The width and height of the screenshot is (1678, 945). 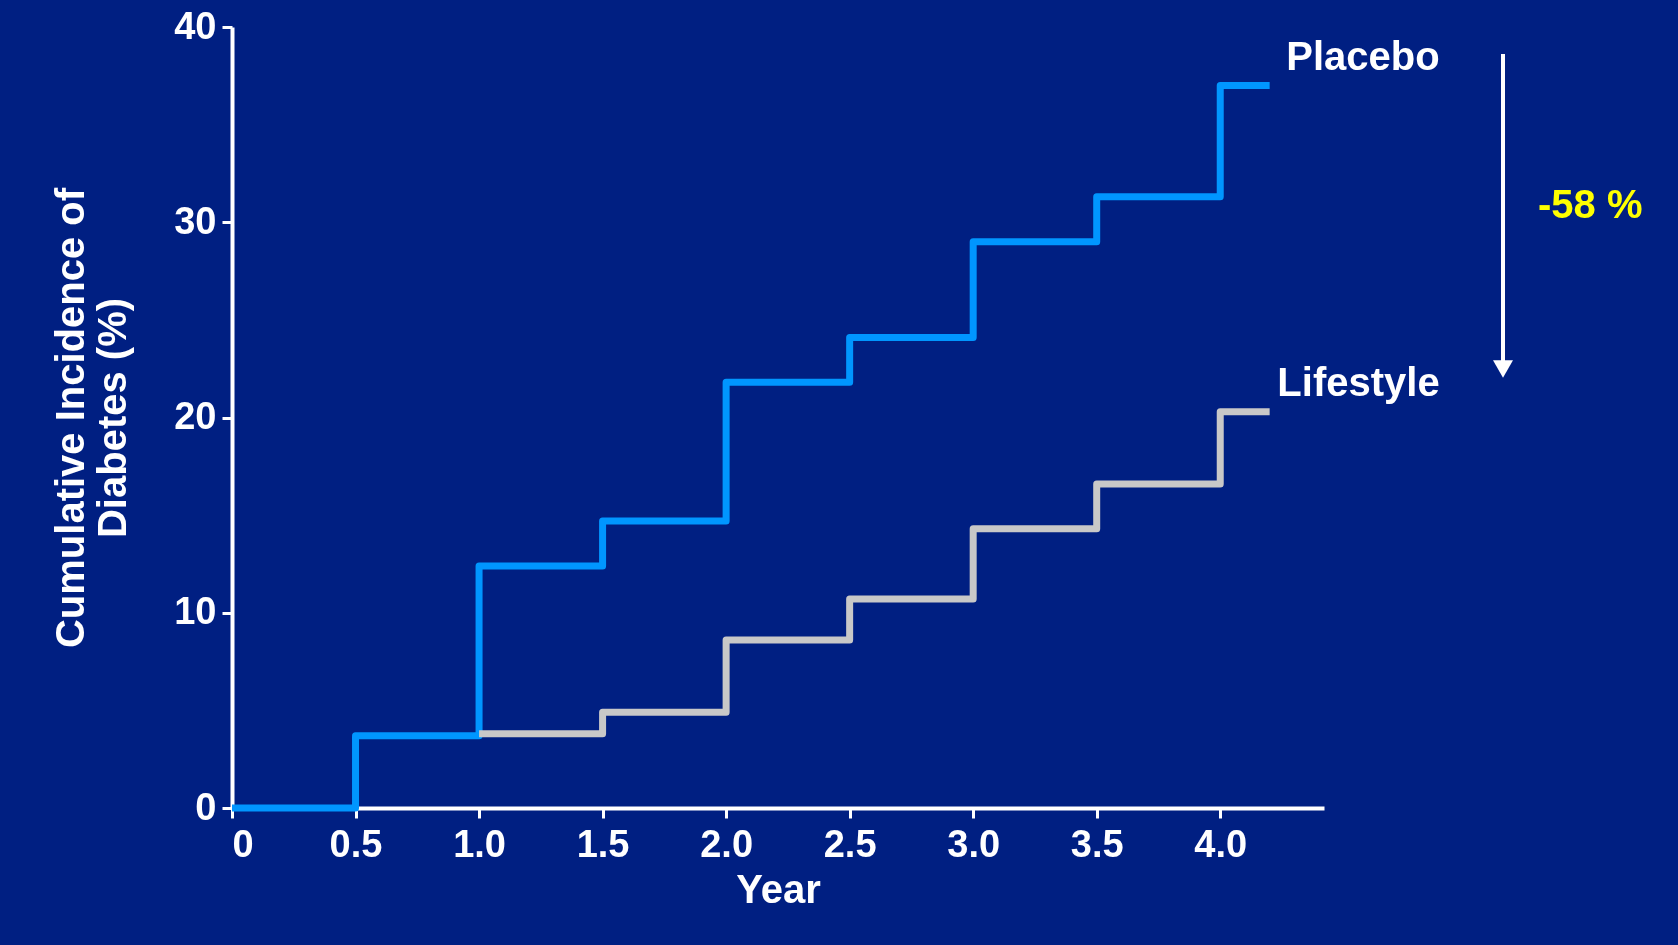 I want to click on series-label: Lifestyle, so click(x=1358, y=381).